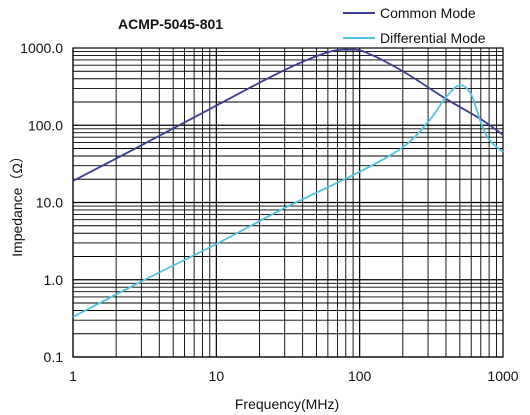  I want to click on y-tick-label: 10.0, so click(49, 203).